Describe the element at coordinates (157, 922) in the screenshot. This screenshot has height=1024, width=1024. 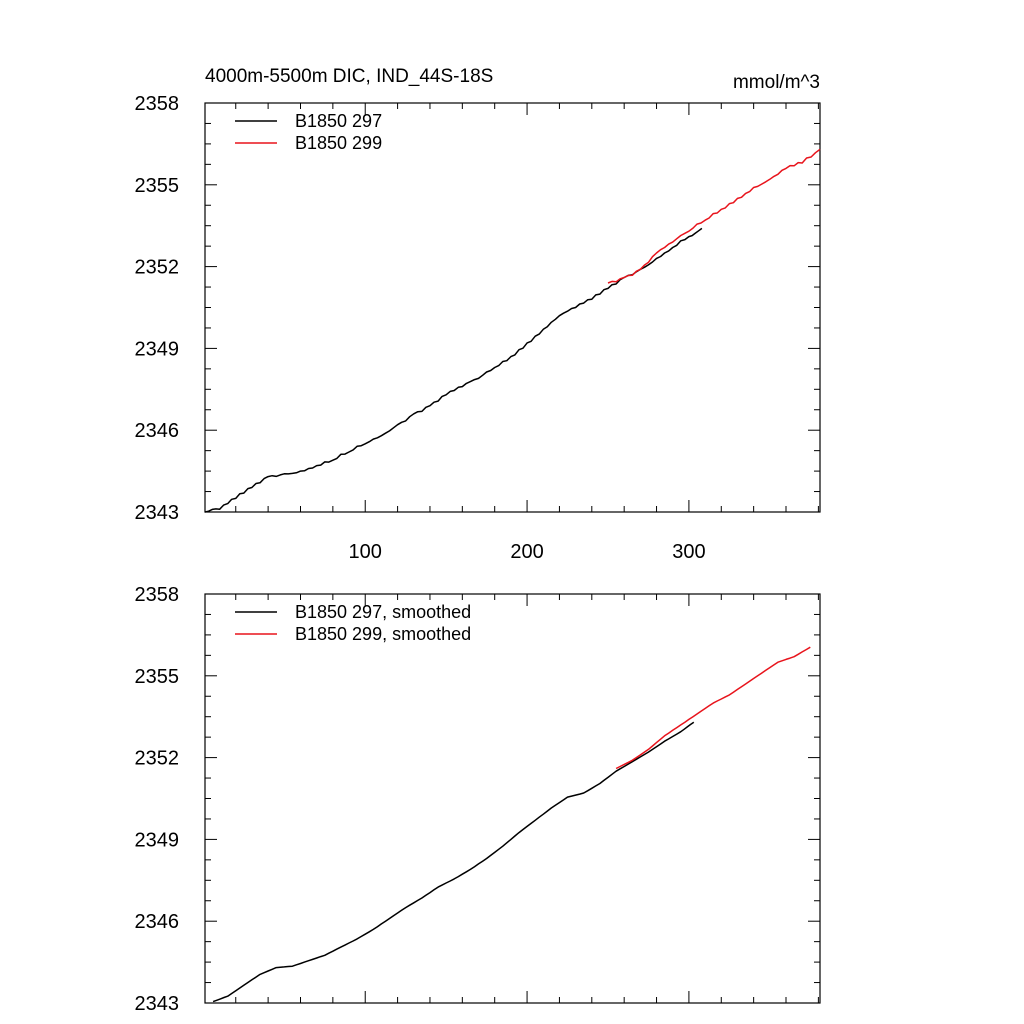
I see `panel-2-y-tick-label: 2346` at that location.